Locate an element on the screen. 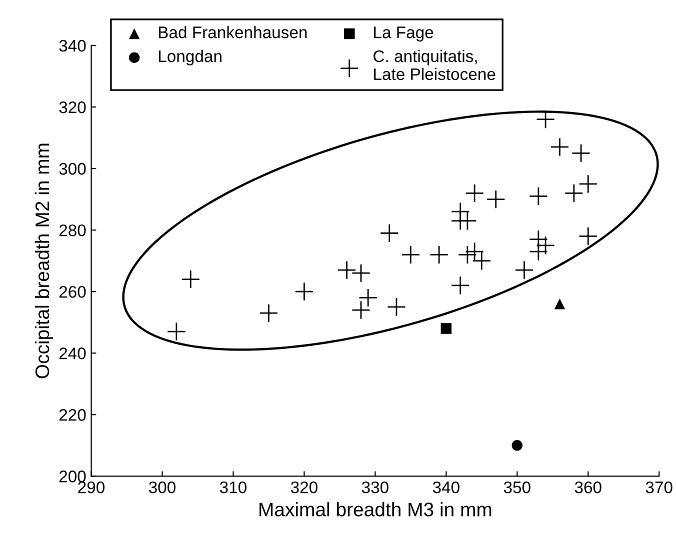 The image size is (676, 535). y-tick-label: 280 is located at coordinates (72, 230).